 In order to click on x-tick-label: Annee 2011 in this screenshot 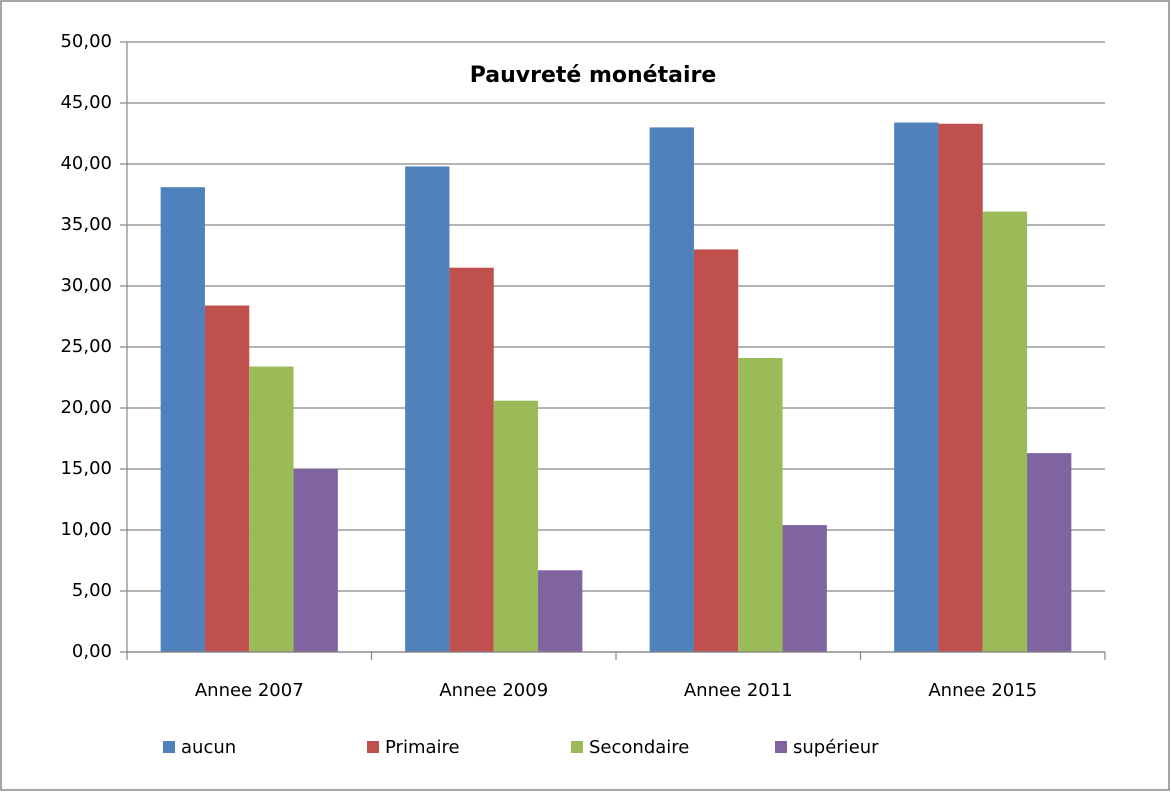, I will do `click(738, 690)`.